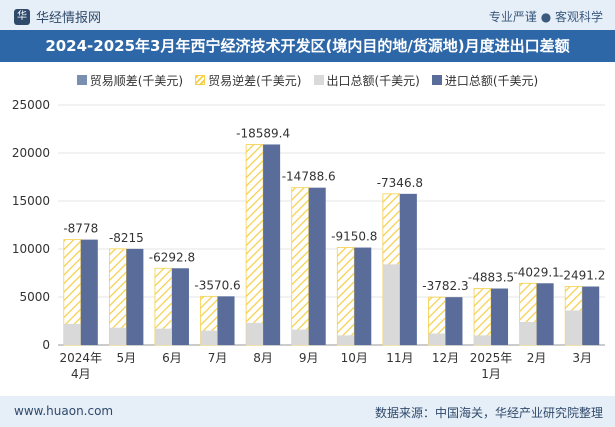 Image resolution: width=615 pixels, height=427 pixels. I want to click on x-tick-label: 3月, so click(582, 358).